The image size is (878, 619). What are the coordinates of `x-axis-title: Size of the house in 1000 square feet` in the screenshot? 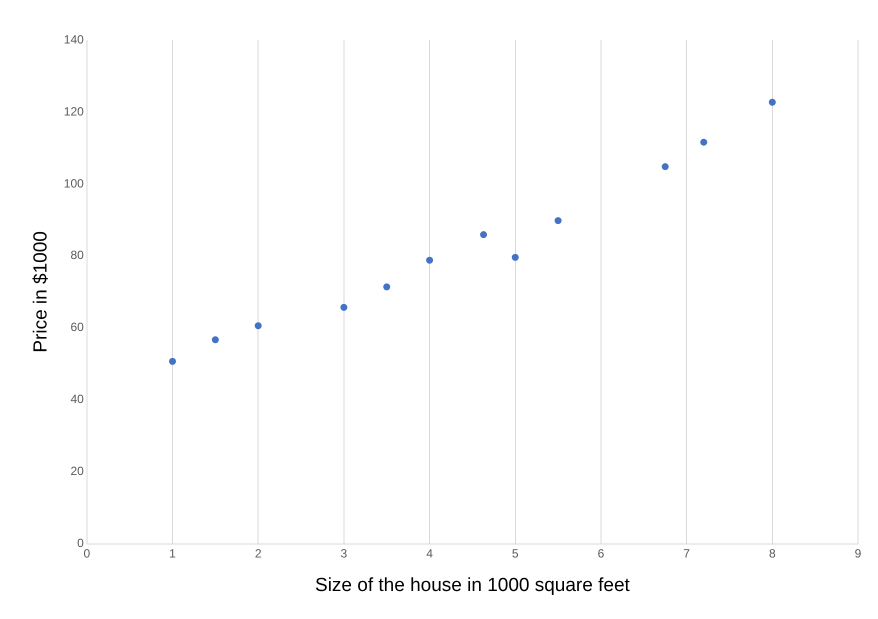 It's located at (473, 585).